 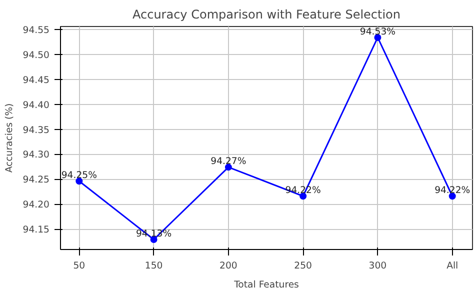 What do you see at coordinates (36, 30) in the screenshot?
I see `y-tick-label: 94.55` at bounding box center [36, 30].